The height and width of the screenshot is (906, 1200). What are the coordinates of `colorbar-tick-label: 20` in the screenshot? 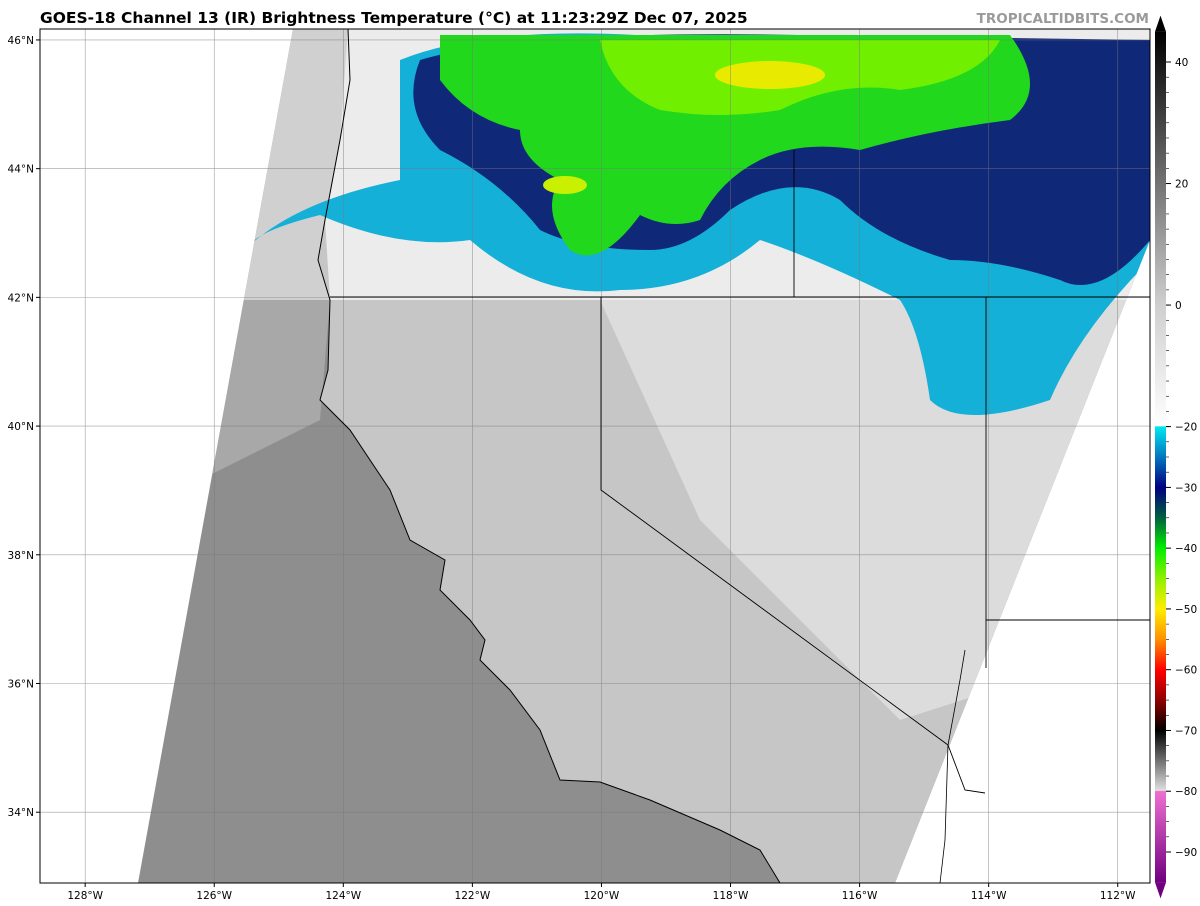 It's located at (1181, 185).